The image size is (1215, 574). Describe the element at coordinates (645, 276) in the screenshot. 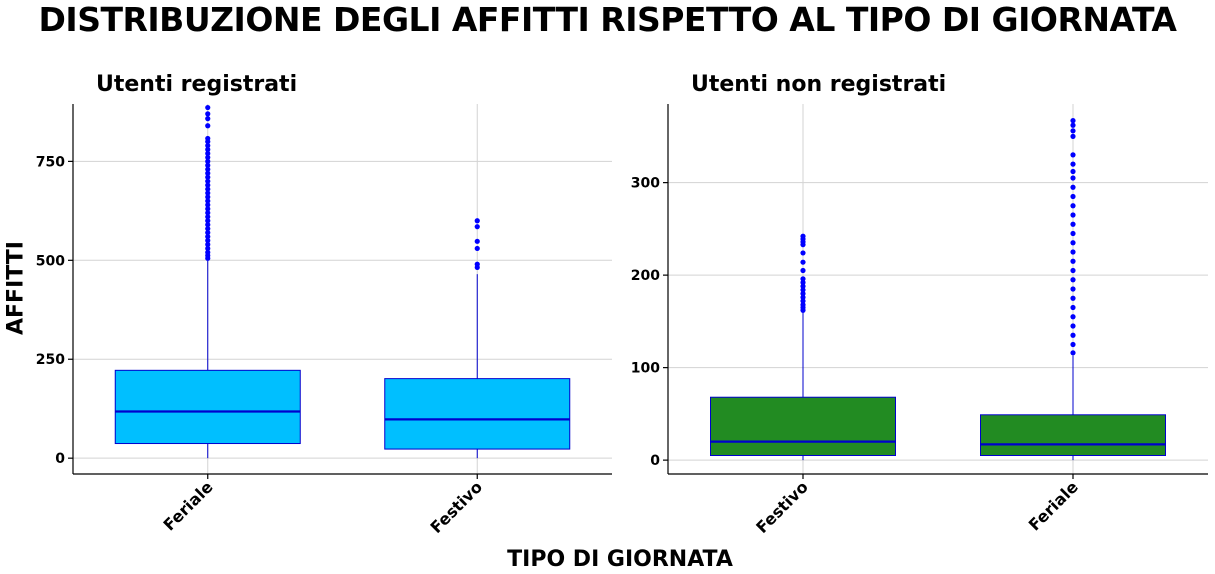

I see `y-tick-label: 200` at that location.